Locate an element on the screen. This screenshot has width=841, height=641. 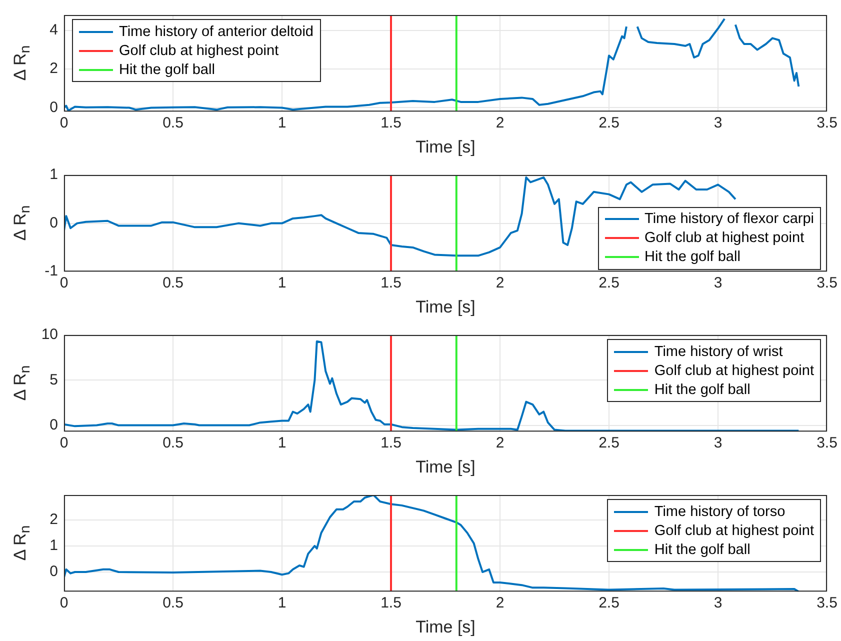
legend-label: Time history of torso is located at coordinates (720, 512).